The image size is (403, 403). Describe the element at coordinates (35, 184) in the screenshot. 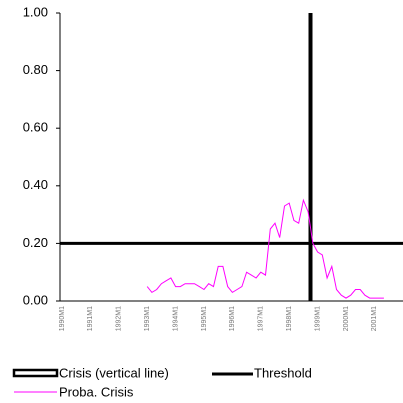

I see `y-tick-label: 0.40` at that location.